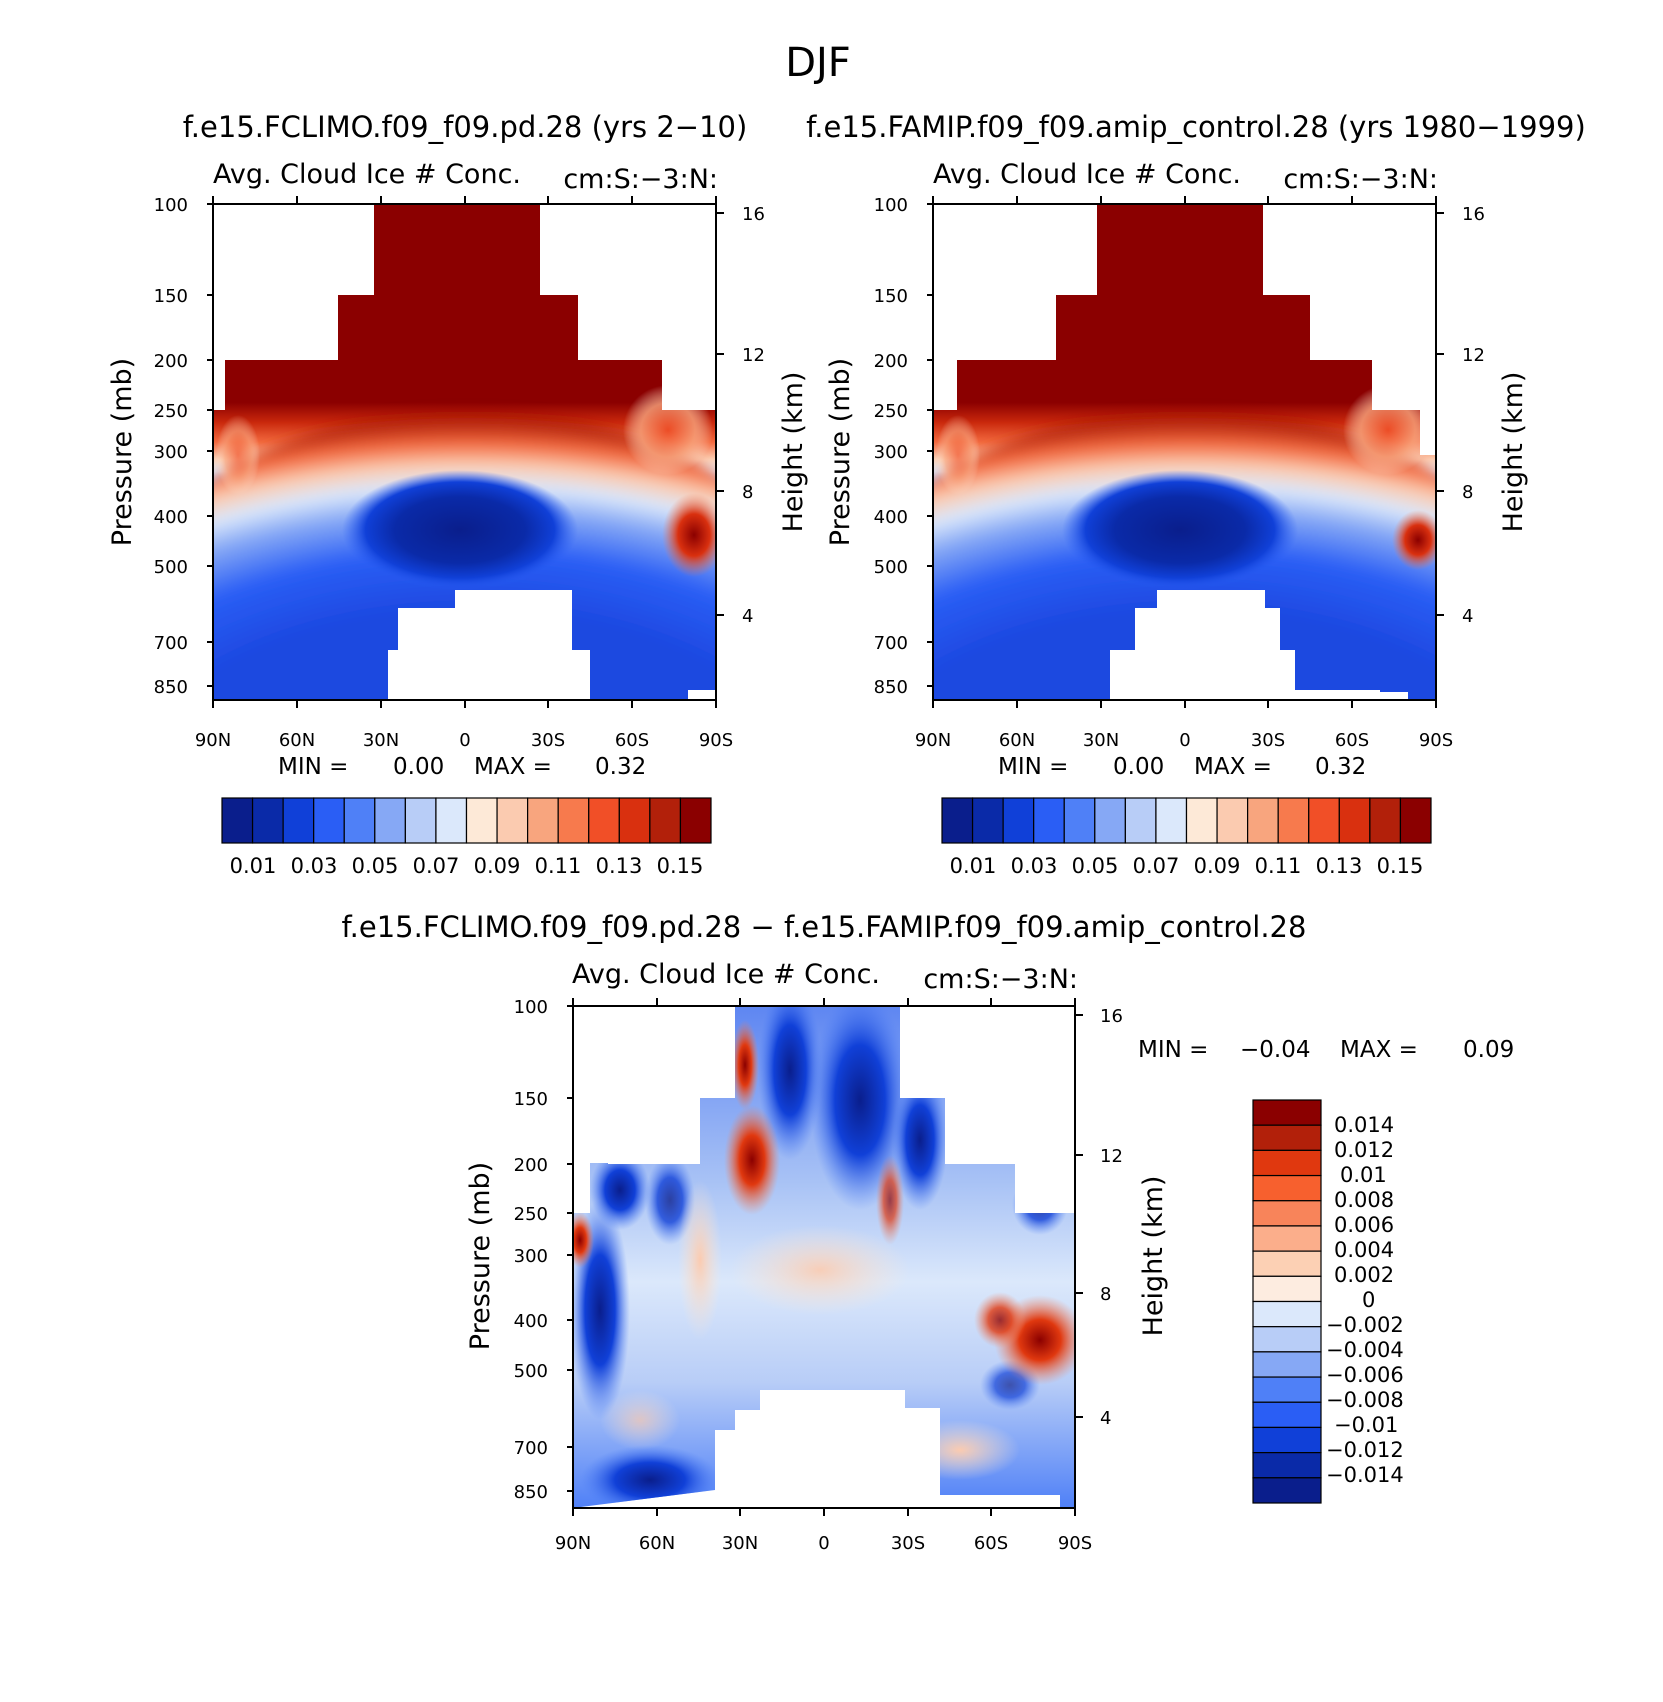 This screenshot has width=1663, height=1702. Describe the element at coordinates (1352, 740) in the screenshot. I see `x-tick-label: 60S` at that location.